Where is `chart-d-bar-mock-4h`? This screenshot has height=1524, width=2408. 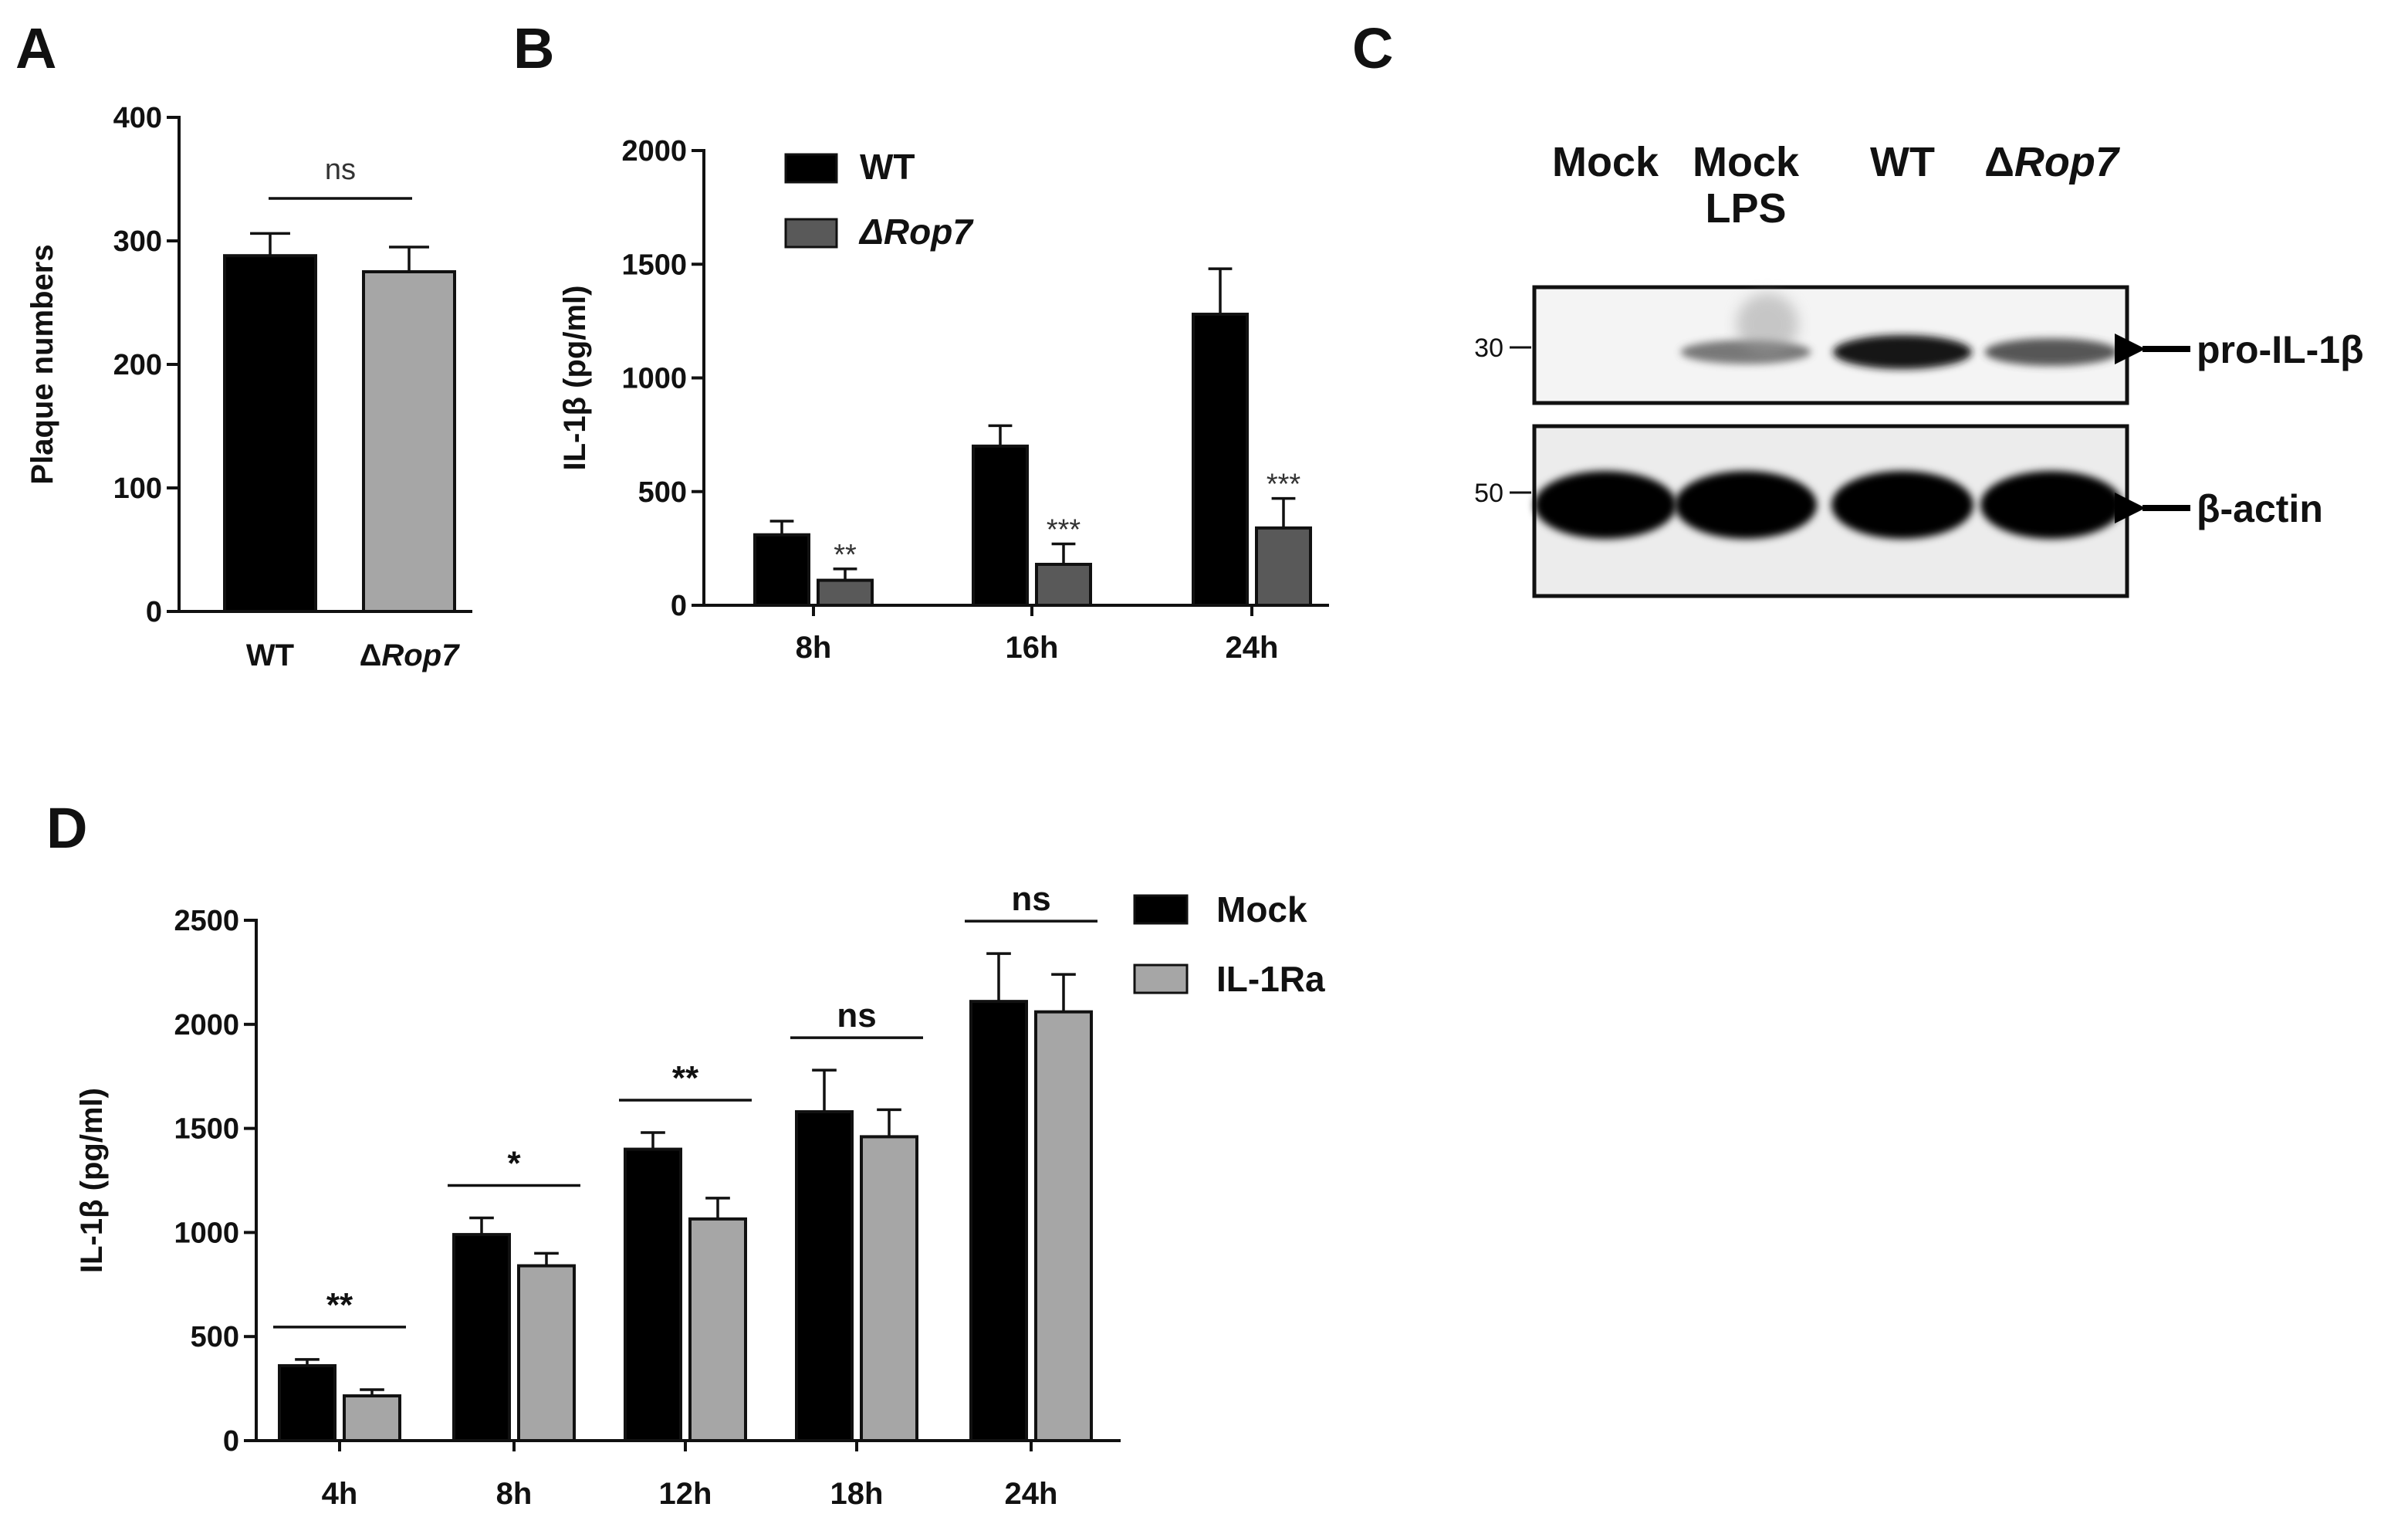 chart-d-bar-mock-4h is located at coordinates (307, 1402).